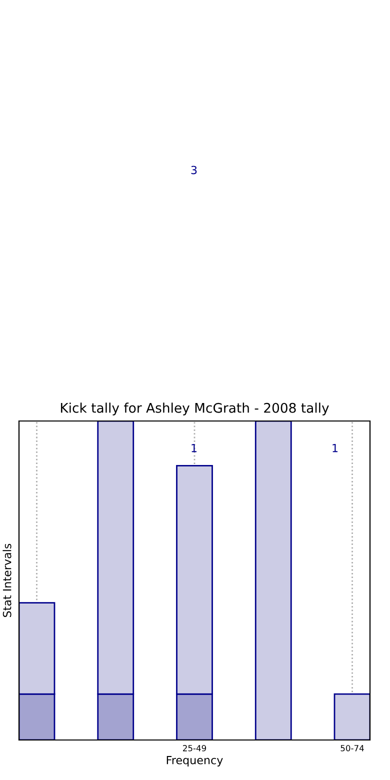 This screenshot has height=780, width=390. What do you see at coordinates (352, 748) in the screenshot?
I see `x-tick-label: 50-74` at bounding box center [352, 748].